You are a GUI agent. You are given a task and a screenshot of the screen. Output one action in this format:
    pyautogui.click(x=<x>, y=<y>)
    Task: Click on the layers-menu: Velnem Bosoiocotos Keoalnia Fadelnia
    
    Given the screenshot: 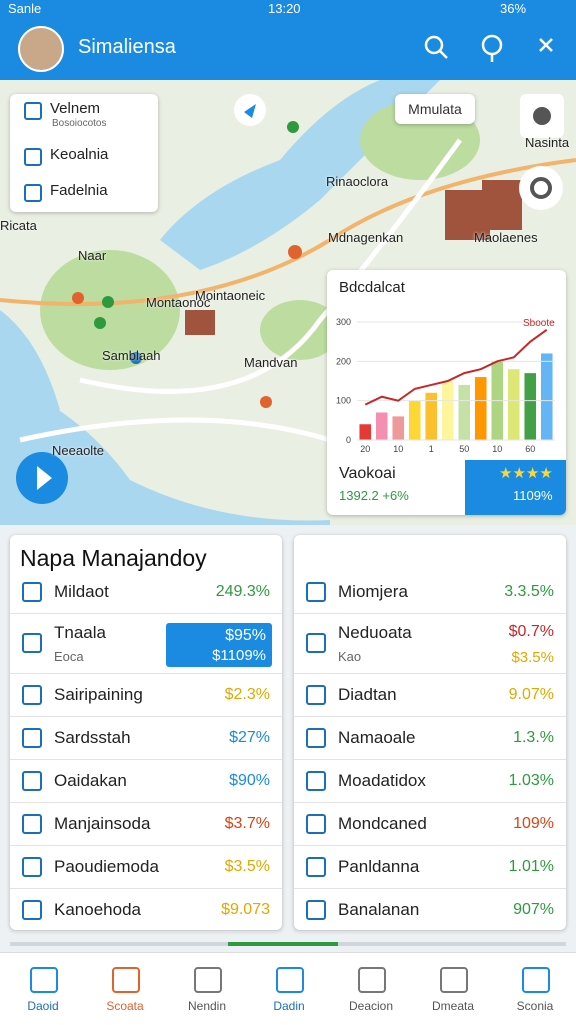 What is the action you would take?
    pyautogui.click(x=84, y=153)
    